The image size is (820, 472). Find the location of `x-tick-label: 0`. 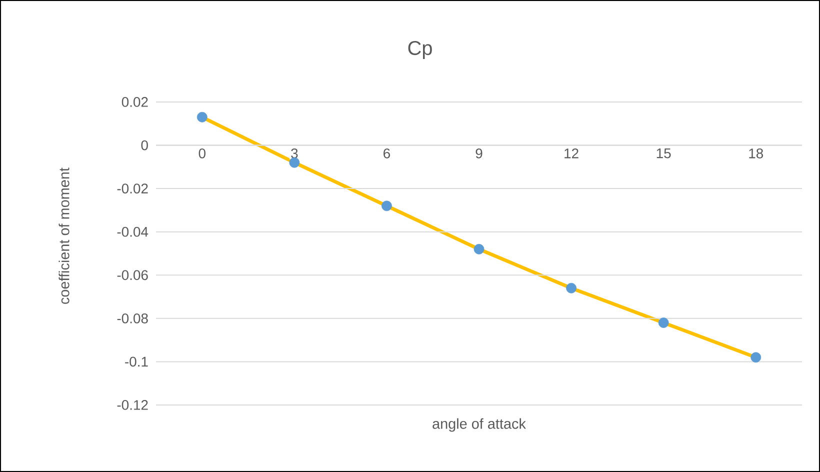

x-tick-label: 0 is located at coordinates (202, 153).